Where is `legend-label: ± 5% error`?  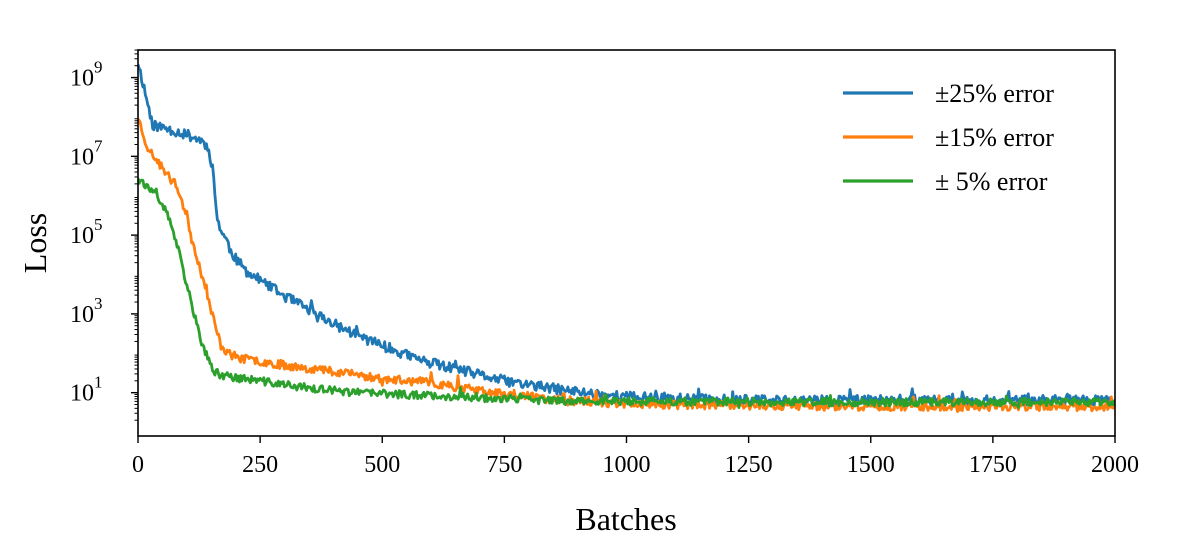
legend-label: ± 5% error is located at coordinates (991, 181).